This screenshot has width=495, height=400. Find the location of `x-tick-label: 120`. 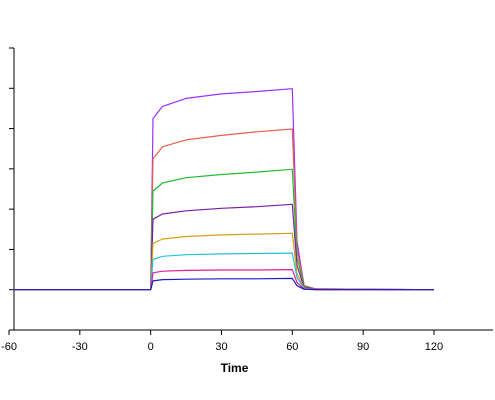

x-tick-label: 120 is located at coordinates (434, 347).